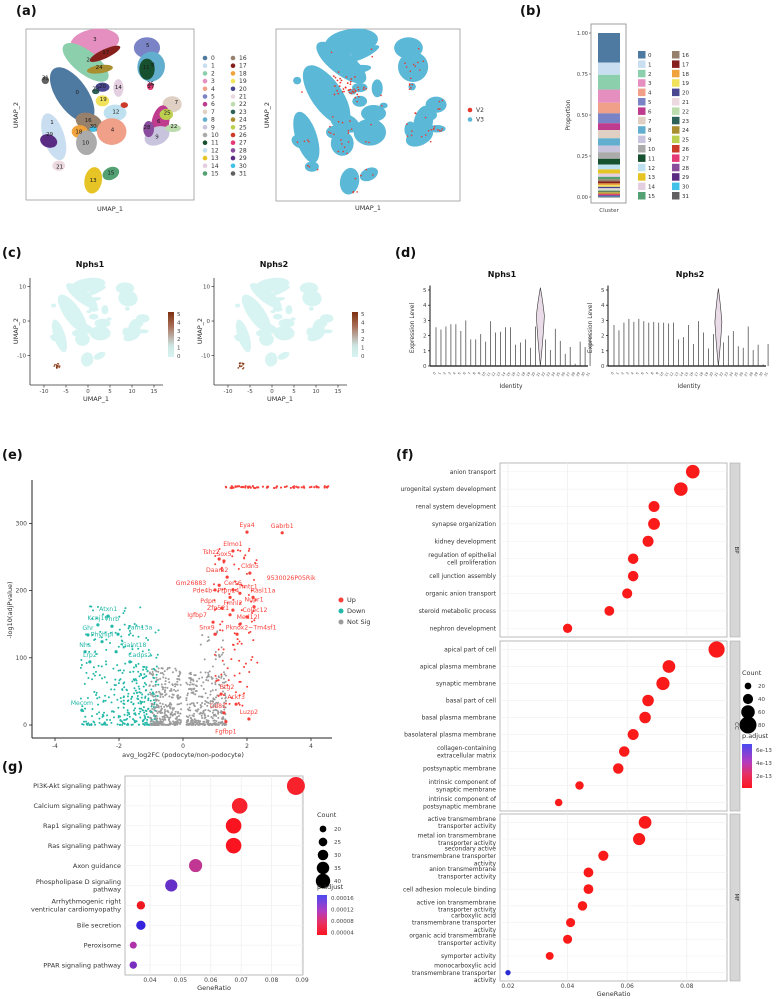 This screenshot has width=776, height=999. I want to click on svg-text: secondary active, so click(471, 848).